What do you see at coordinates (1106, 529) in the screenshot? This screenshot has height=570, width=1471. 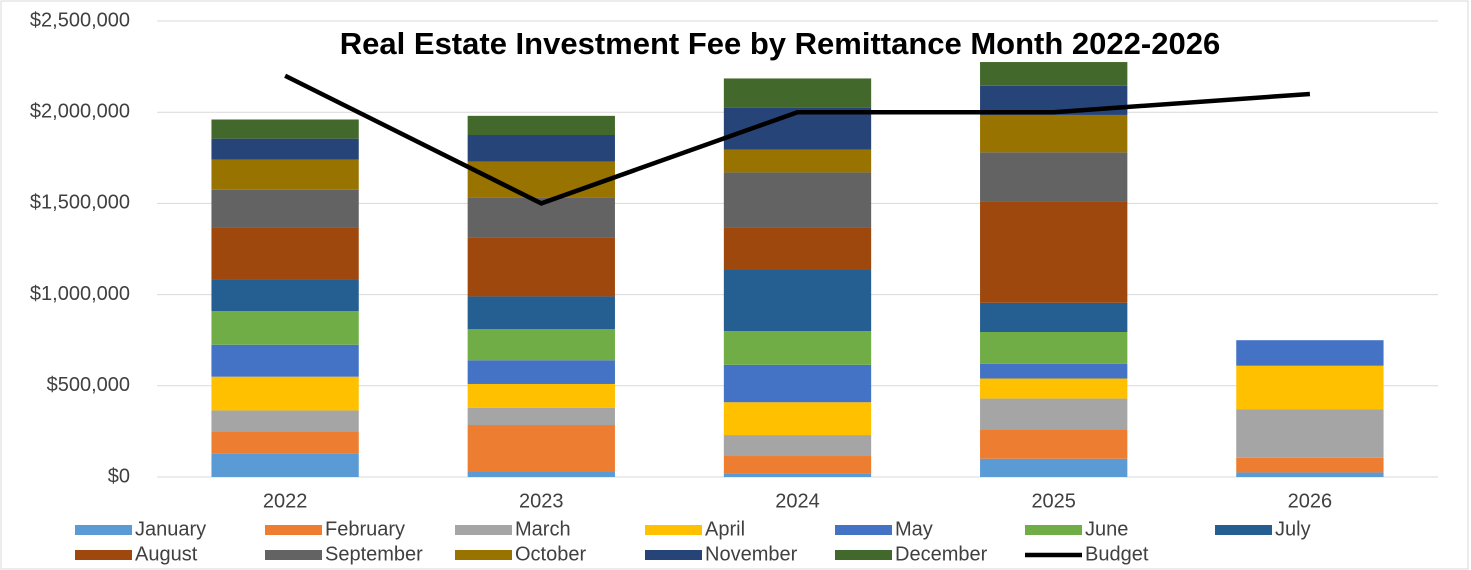 I see `legend-label: June` at bounding box center [1106, 529].